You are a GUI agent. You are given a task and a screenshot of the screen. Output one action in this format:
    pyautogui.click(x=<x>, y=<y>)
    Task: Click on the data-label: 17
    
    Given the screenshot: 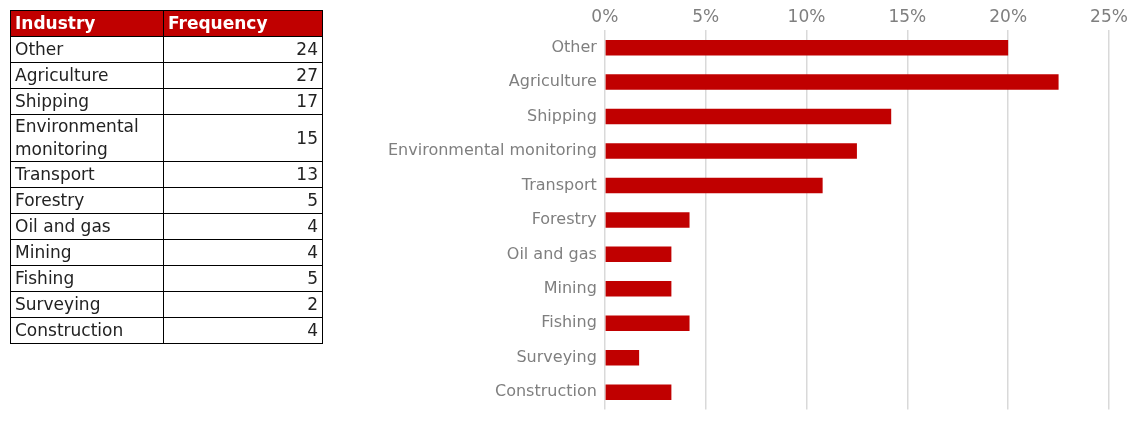 What is the action you would take?
    pyautogui.click(x=243, y=101)
    